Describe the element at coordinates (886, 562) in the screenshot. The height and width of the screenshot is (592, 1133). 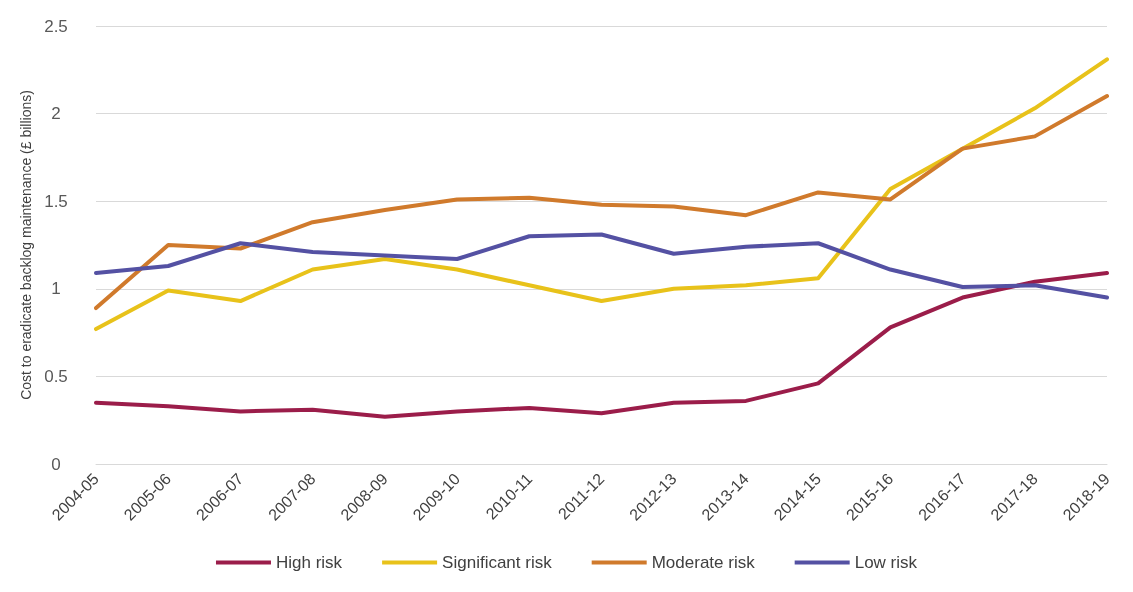
I see `legend-label: Low risk` at that location.